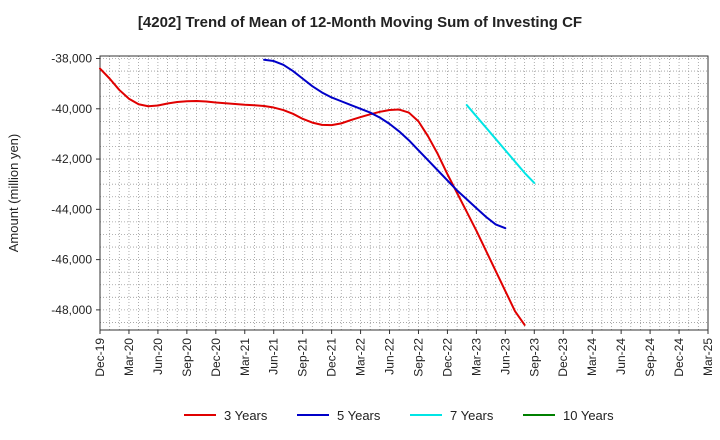 This screenshot has width=720, height=440. What do you see at coordinates (71, 209) in the screenshot?
I see `y-tick-label: -44,000` at bounding box center [71, 209].